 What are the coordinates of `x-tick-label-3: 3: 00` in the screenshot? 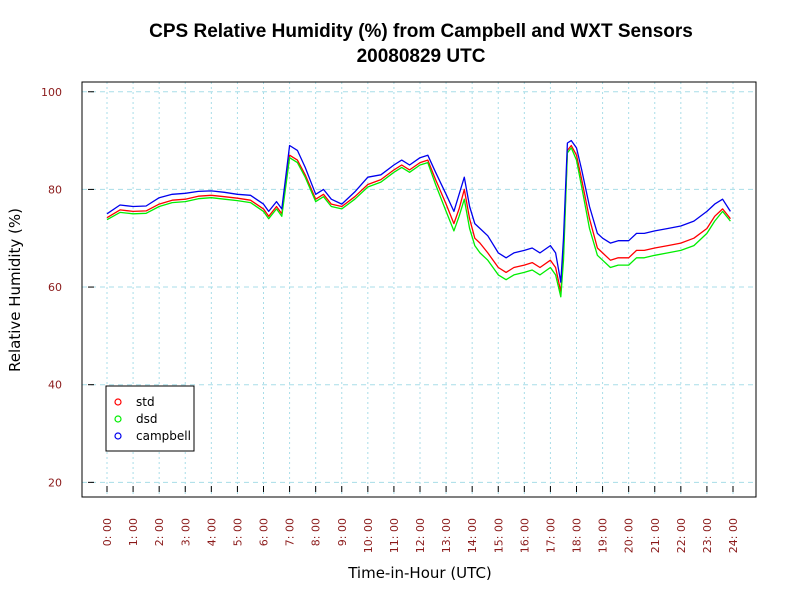 It's located at (185, 532).